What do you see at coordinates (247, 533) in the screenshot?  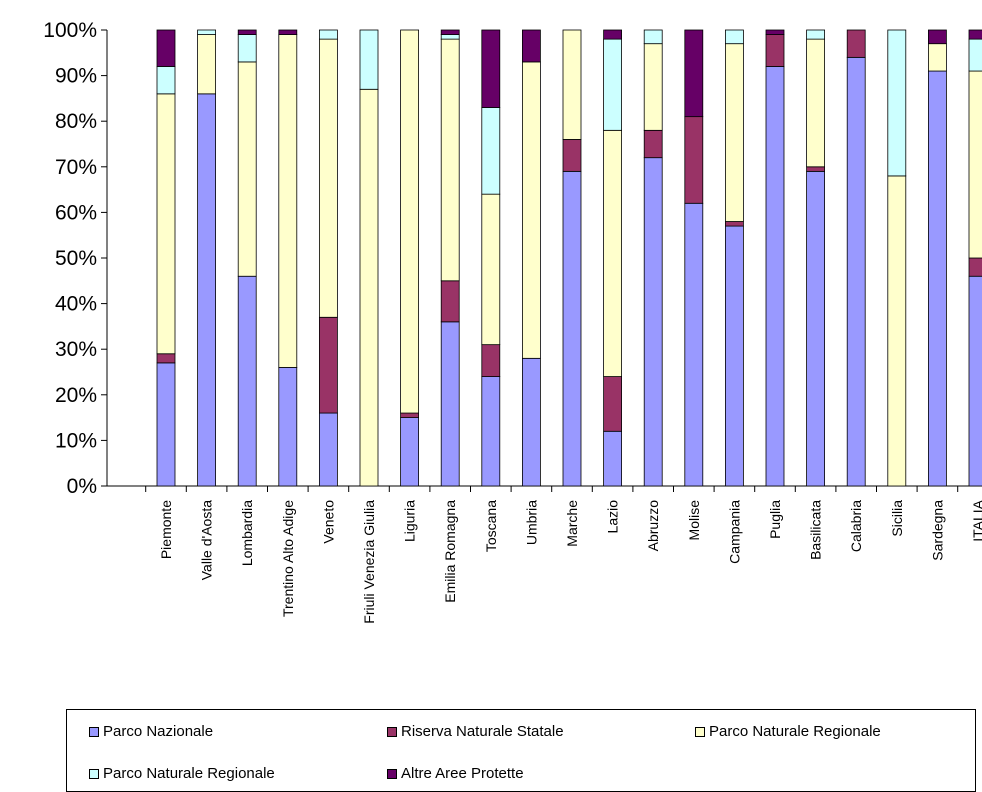 I see `x-category-label: Lombardia` at bounding box center [247, 533].